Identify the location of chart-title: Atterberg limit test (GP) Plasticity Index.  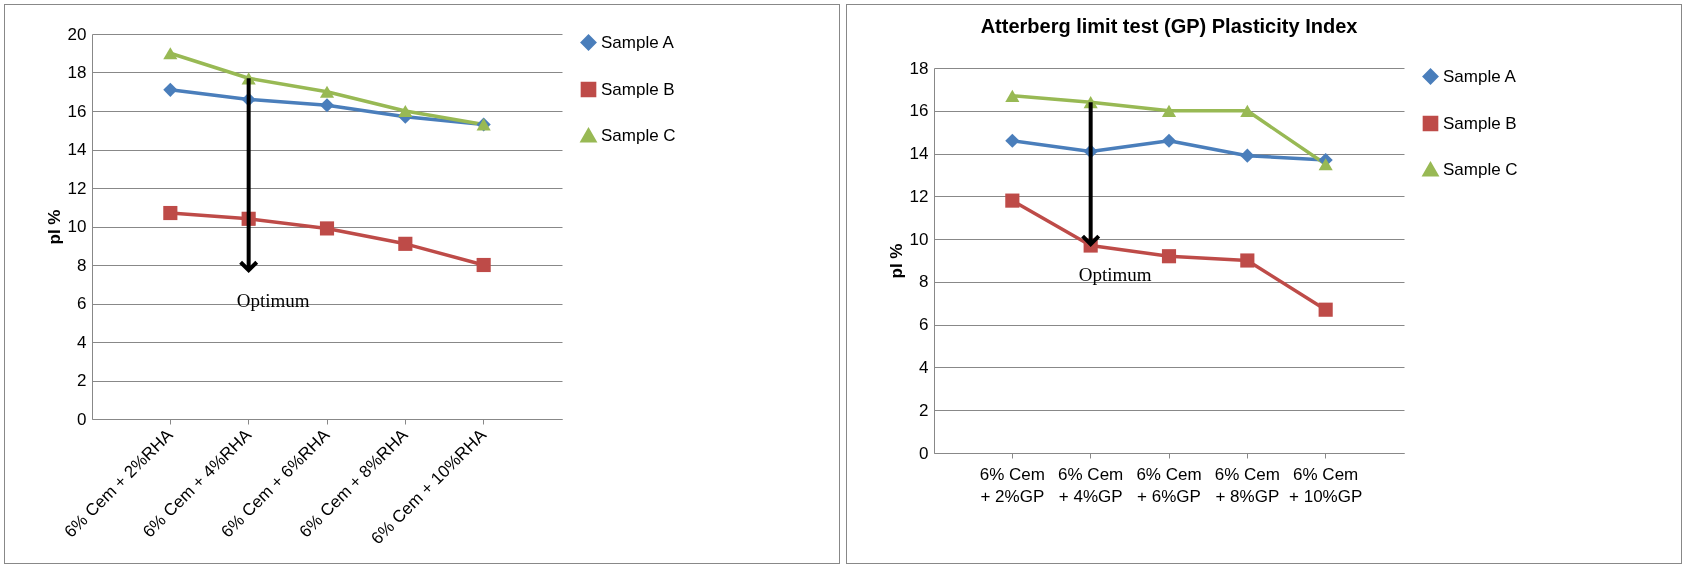
(1169, 26).